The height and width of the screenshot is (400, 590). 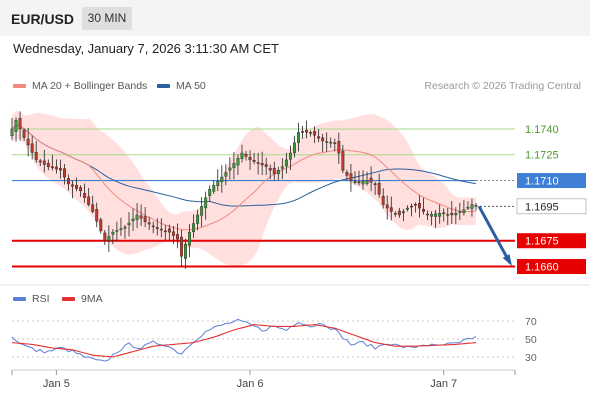 What do you see at coordinates (531, 340) in the screenshot?
I see `rsi-tick-label: 50` at bounding box center [531, 340].